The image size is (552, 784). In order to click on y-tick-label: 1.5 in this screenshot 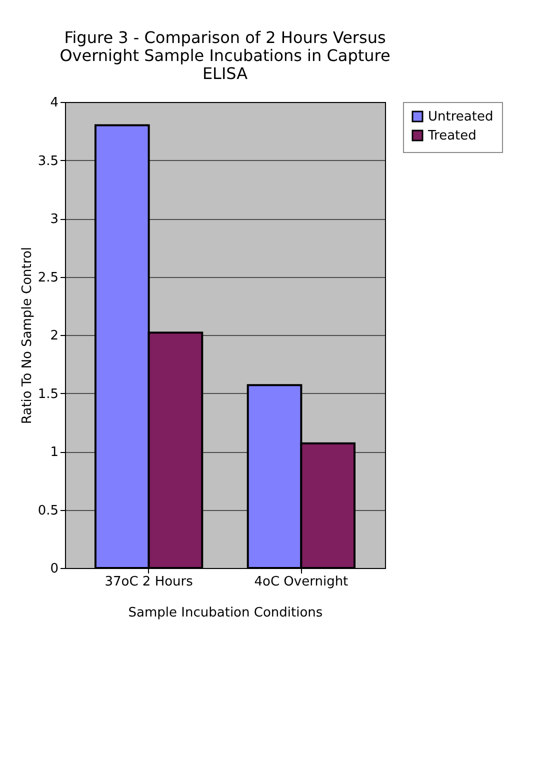, I will do `click(48, 394)`.